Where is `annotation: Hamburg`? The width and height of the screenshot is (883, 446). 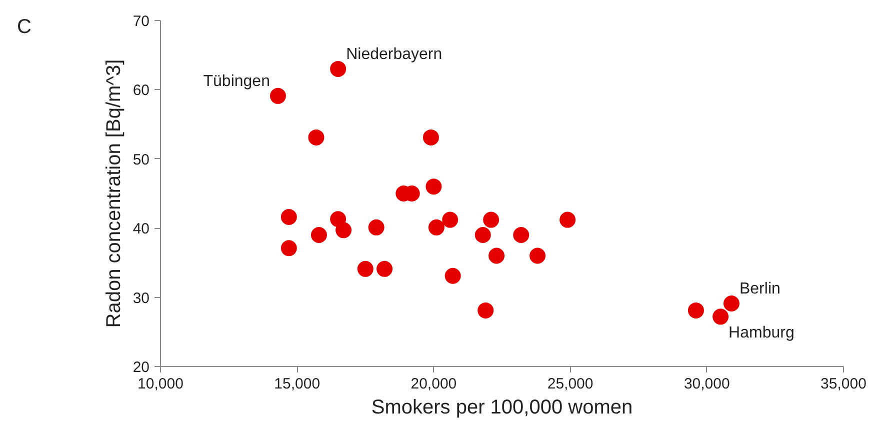 annotation: Hamburg is located at coordinates (761, 333).